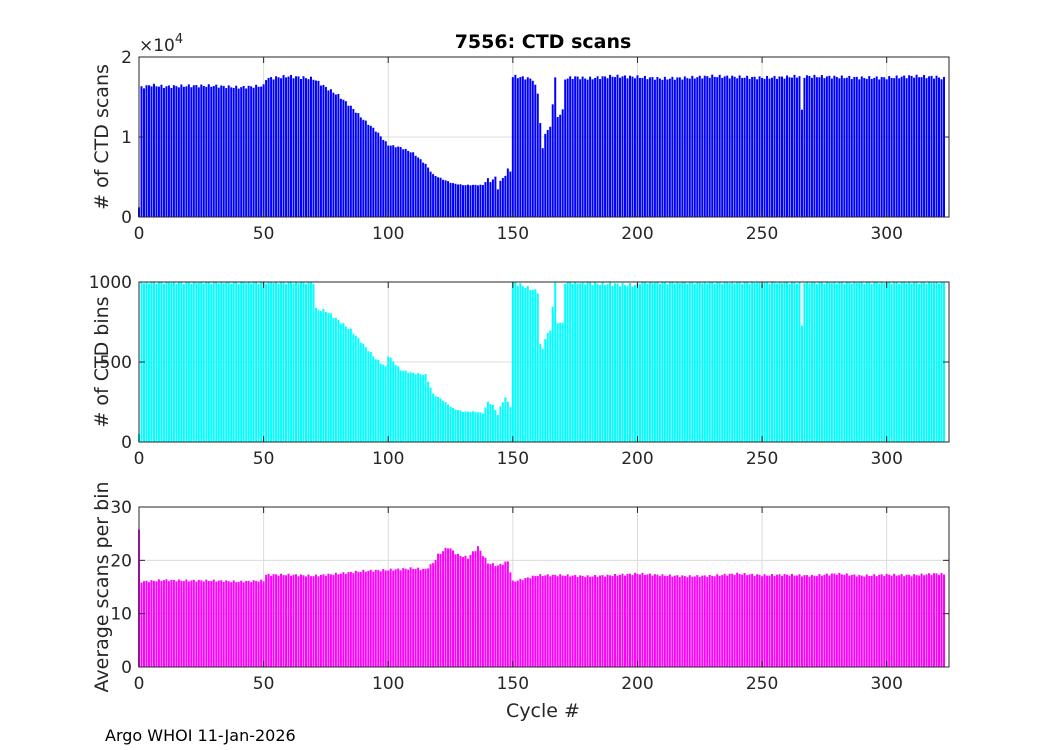 The image size is (1050, 750). I want to click on y-tick-label: 30, so click(121, 508).